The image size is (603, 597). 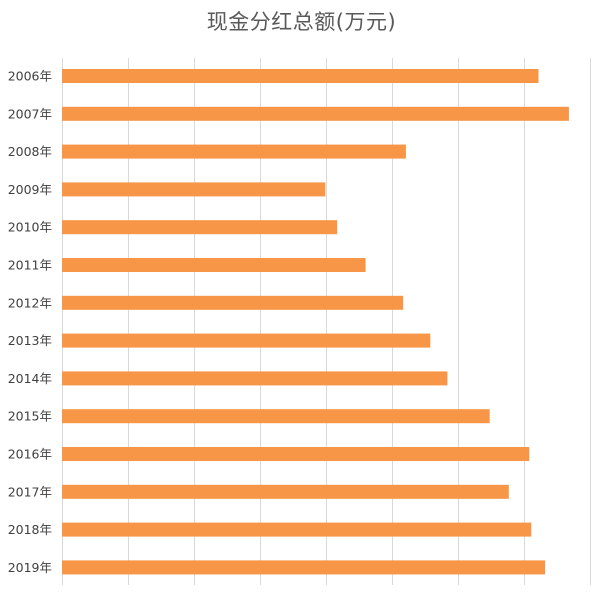 I want to click on category-label-10: 2016年, so click(x=30, y=454).